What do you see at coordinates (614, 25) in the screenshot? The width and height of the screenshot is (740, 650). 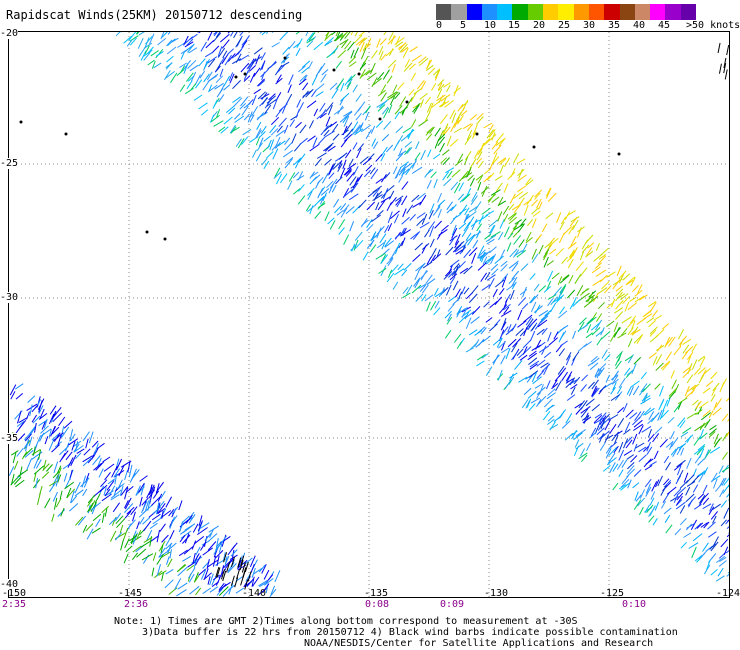 I see `scale-label-35: 35` at bounding box center [614, 25].